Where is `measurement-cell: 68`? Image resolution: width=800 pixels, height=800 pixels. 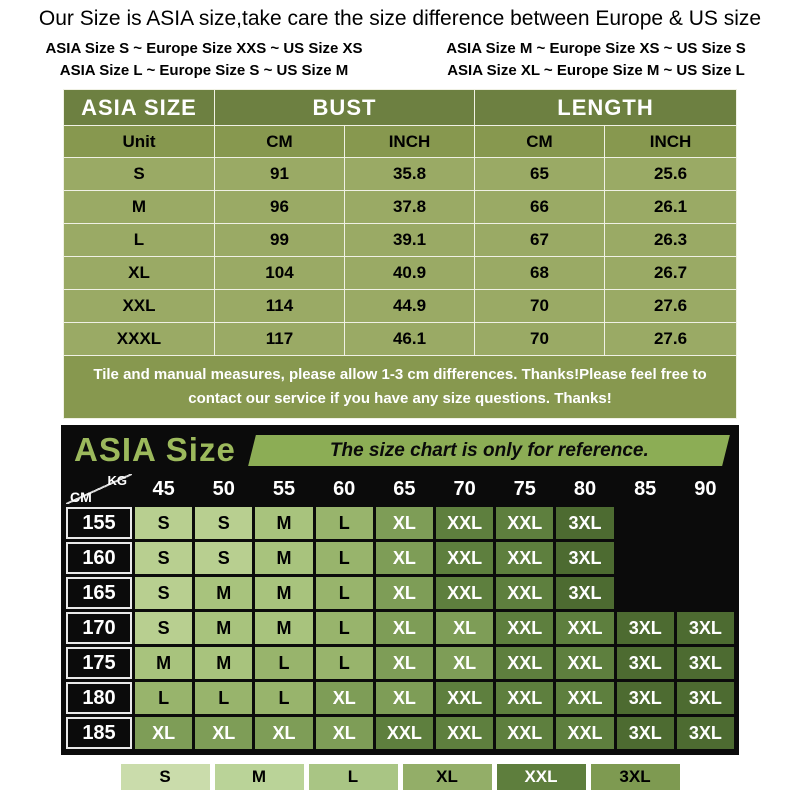 measurement-cell: 68 is located at coordinates (539, 273).